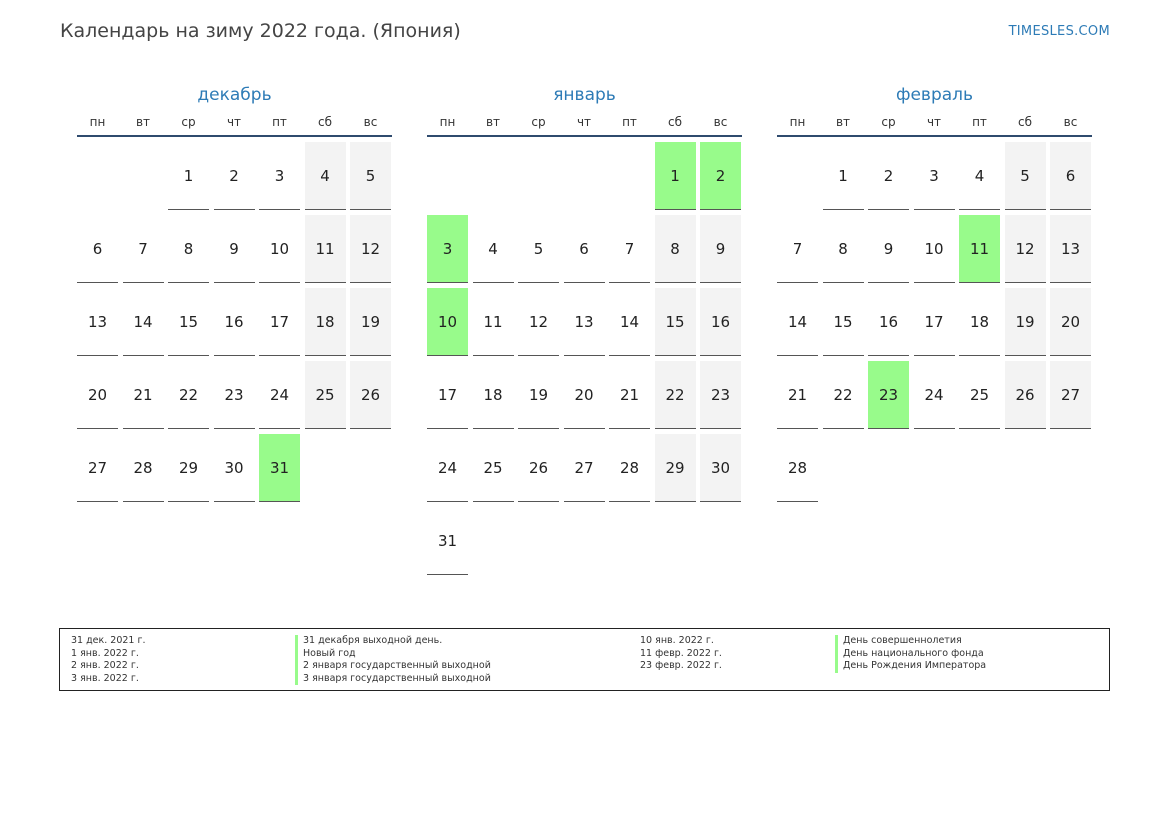 Image resolution: width=1169 pixels, height=827 pixels. What do you see at coordinates (910, 666) in the screenshot?
I see `legend-holiday-name: День Рождения Императора` at bounding box center [910, 666].